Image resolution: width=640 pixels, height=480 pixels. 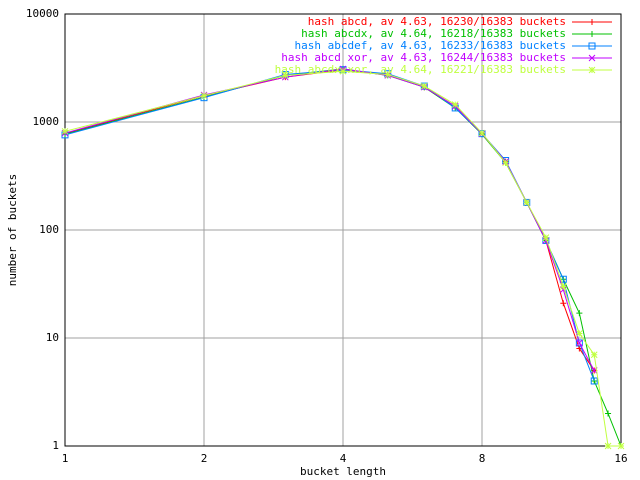 I want to click on legend-label: hash abcdx, av 4.64, 16218/16383 buckets, so click(x=433, y=33).